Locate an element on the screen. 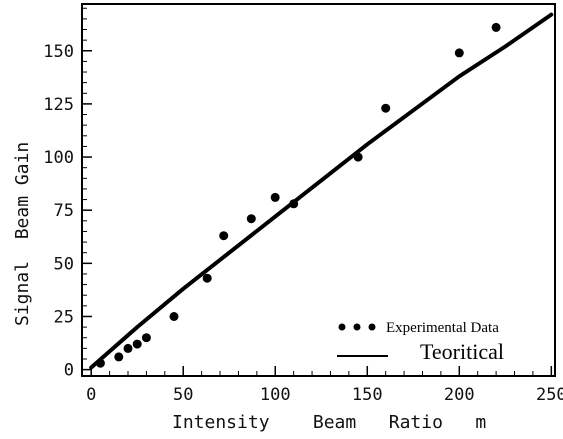 This screenshot has height=439, width=563. y-tick-label: 0 is located at coordinates (69, 371).